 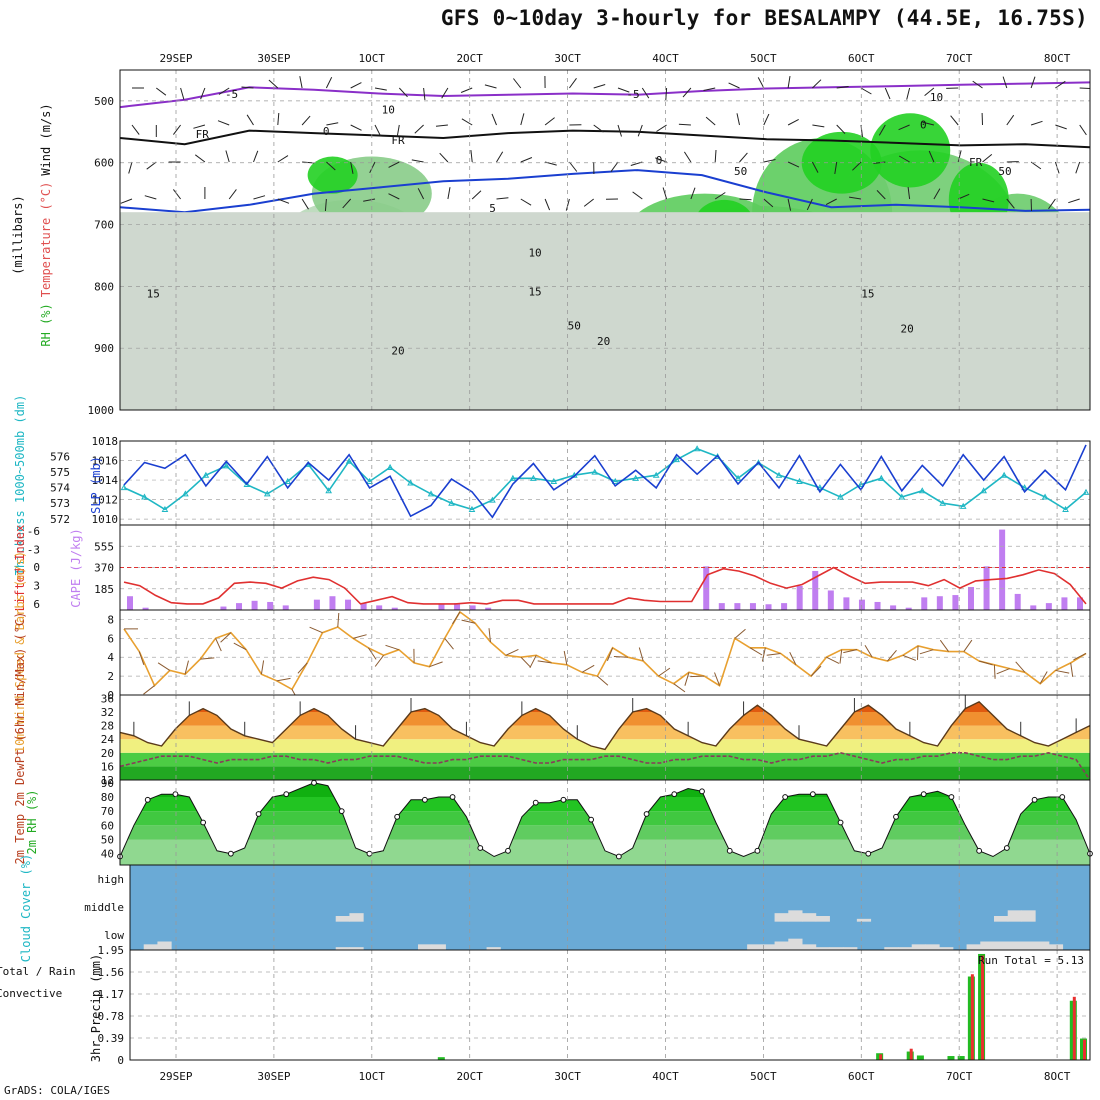 What do you see at coordinates (110, 676) in the screenshot?
I see `wind10m-tick-label: 2` at bounding box center [110, 676].